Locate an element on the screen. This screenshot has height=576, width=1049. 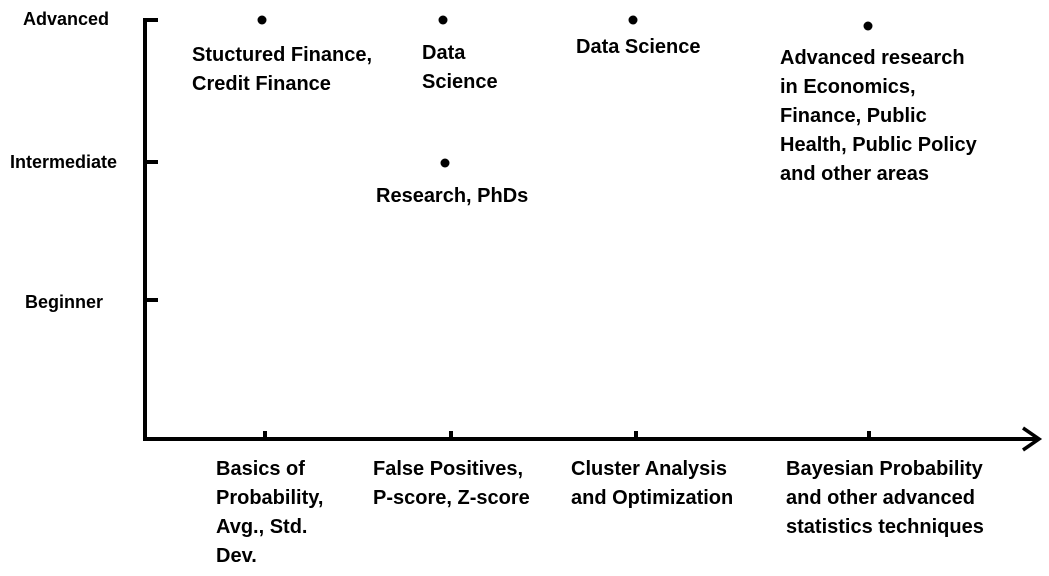
point-label-4: Data Science is located at coordinates (638, 47).